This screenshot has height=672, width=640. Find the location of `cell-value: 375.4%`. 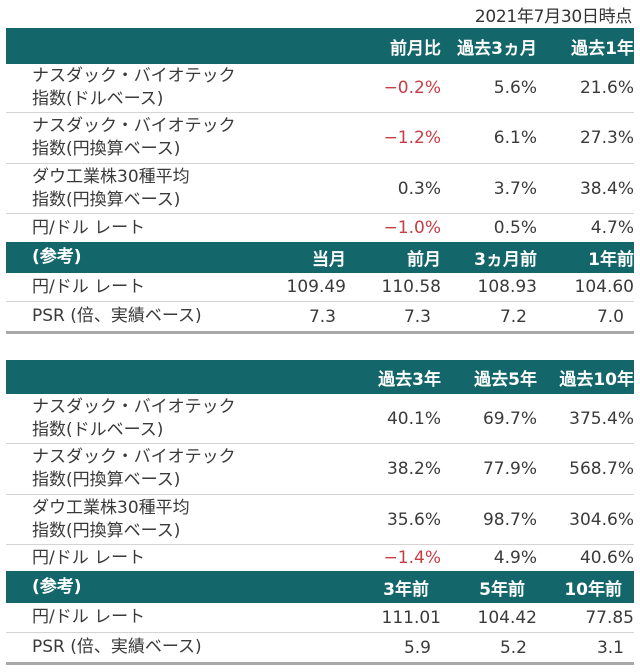

cell-value: 375.4% is located at coordinates (601, 418).